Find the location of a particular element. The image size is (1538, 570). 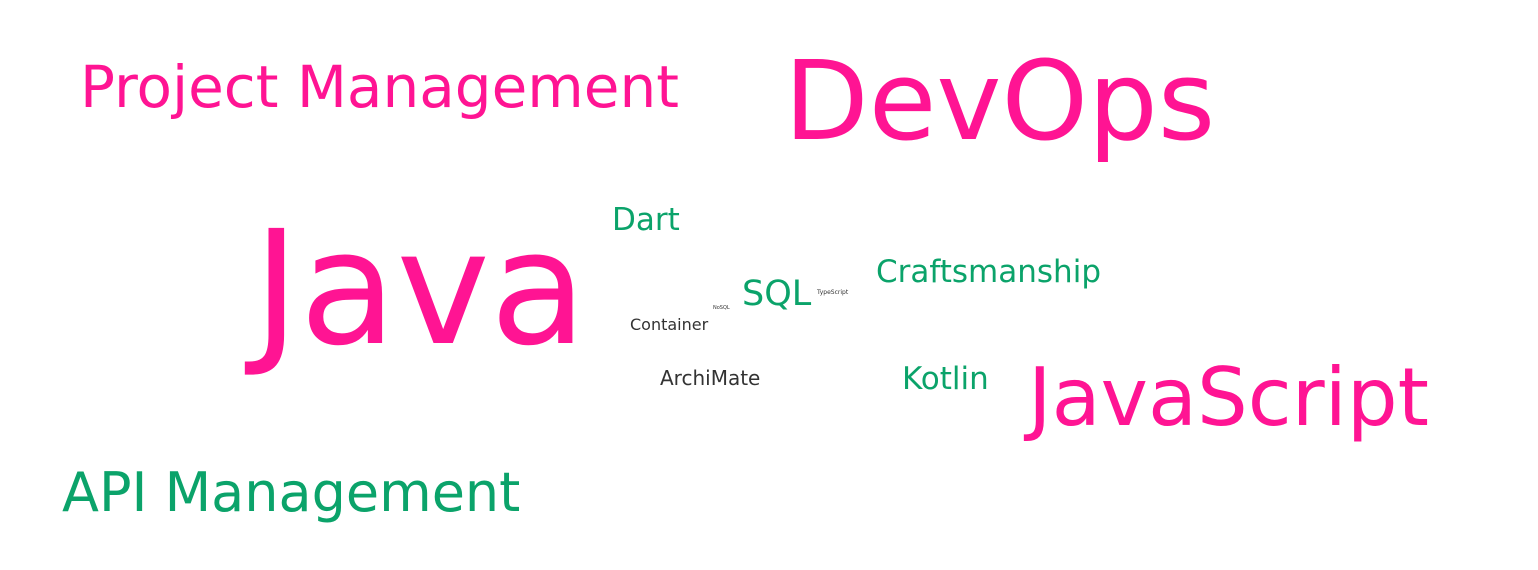

word-nosql: NoSQL is located at coordinates (721, 308).